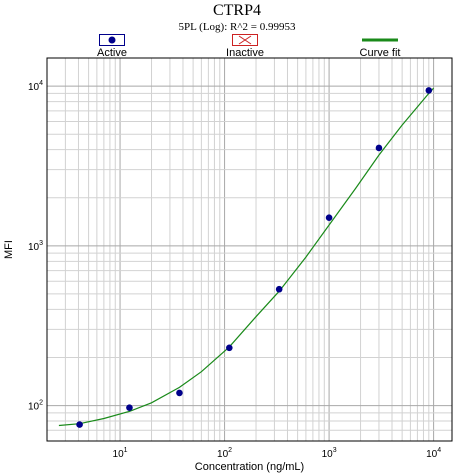 This screenshot has height=474, width=474. What do you see at coordinates (380, 46) in the screenshot?
I see `legend-item-curve-fit: Curve fit` at bounding box center [380, 46].